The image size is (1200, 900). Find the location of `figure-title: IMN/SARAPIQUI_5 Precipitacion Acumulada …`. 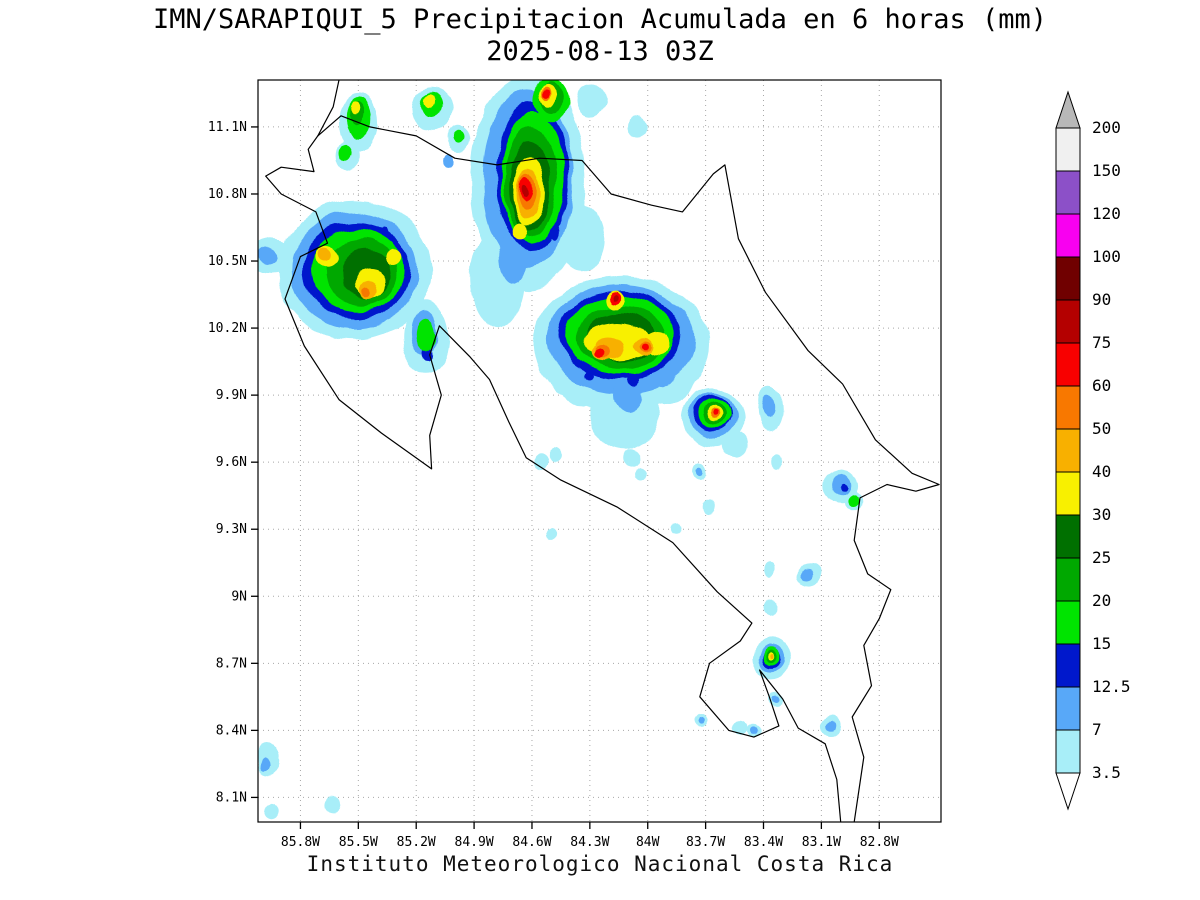

figure-title: IMN/SARAPIQUI_5 Precipitacion Acumulada … is located at coordinates (600, 19).